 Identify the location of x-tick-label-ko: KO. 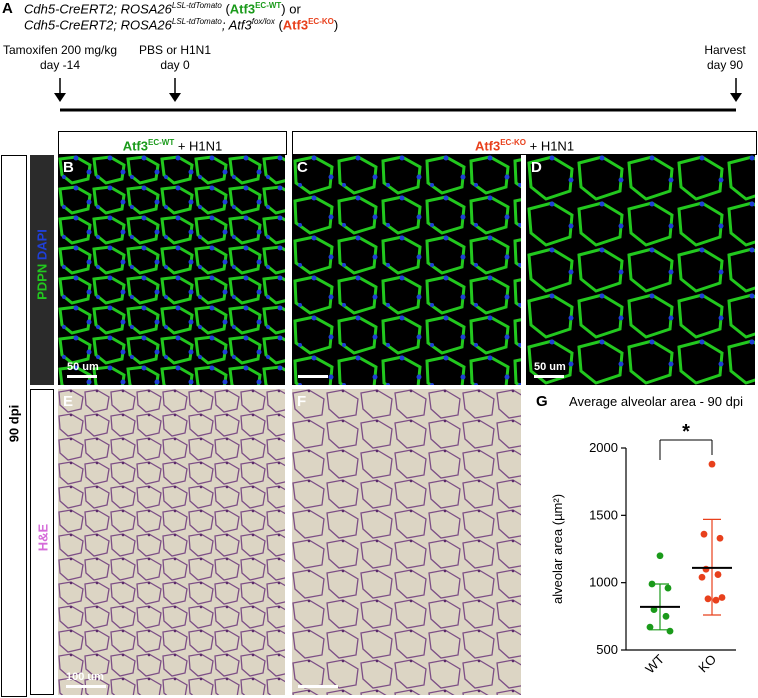
(707, 664).